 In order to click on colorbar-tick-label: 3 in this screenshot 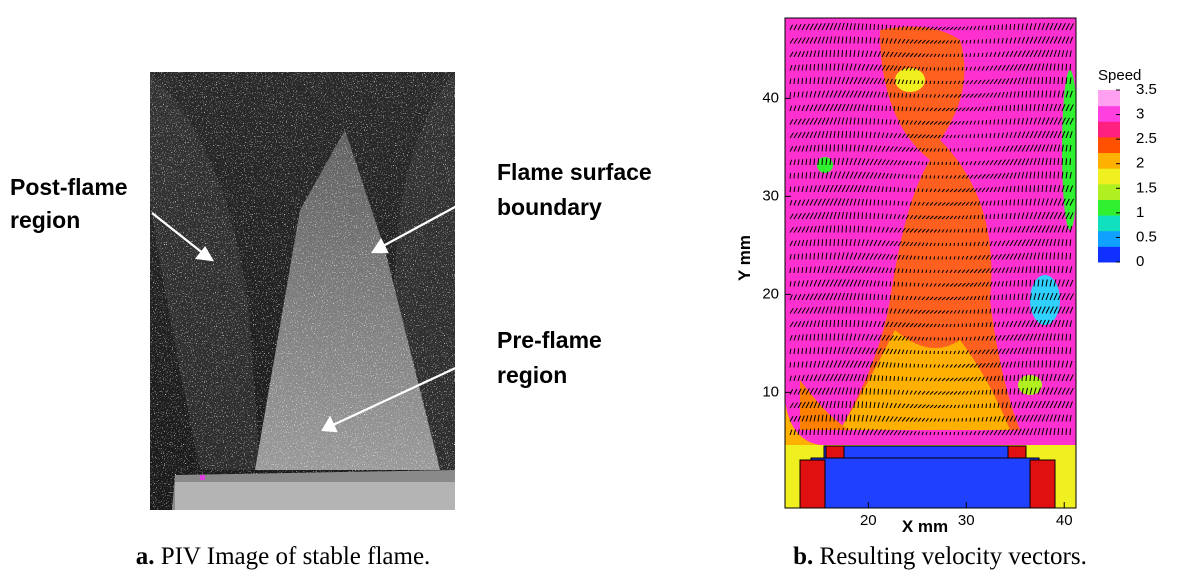, I will do `click(1140, 114)`.